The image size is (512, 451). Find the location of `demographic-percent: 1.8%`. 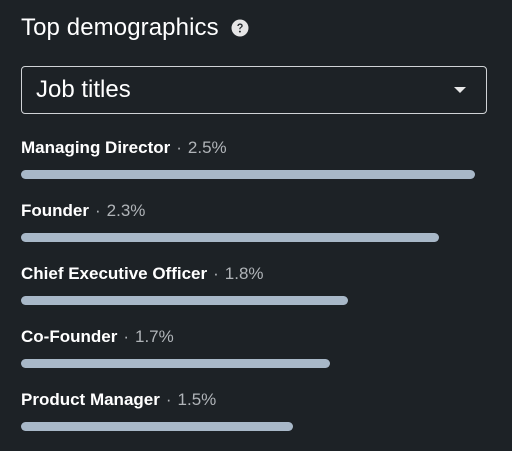

demographic-percent: 1.8% is located at coordinates (244, 273).